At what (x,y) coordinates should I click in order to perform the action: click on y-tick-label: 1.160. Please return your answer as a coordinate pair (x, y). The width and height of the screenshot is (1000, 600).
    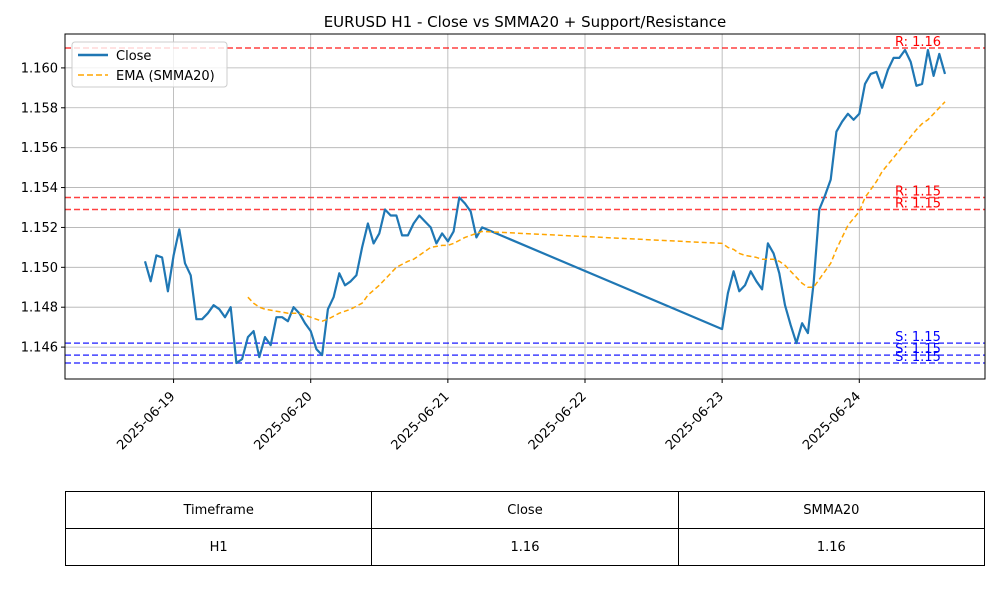
    Looking at the image, I should click on (39, 68).